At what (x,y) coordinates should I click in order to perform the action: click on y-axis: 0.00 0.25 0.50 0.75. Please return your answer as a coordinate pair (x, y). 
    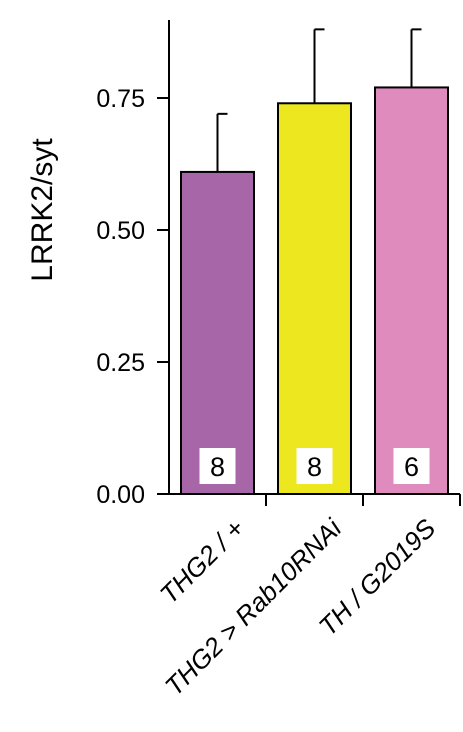
    Looking at the image, I should click on (133, 264).